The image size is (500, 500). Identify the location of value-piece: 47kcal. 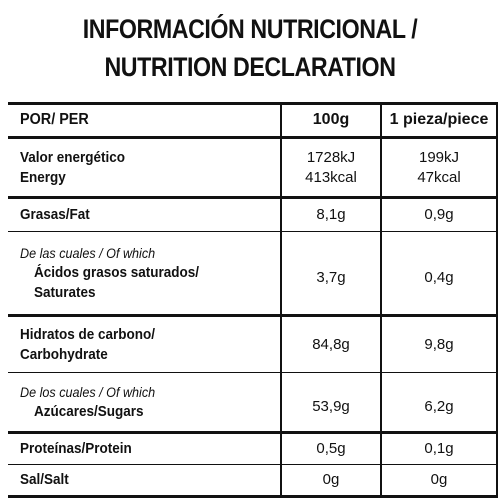
(439, 177).